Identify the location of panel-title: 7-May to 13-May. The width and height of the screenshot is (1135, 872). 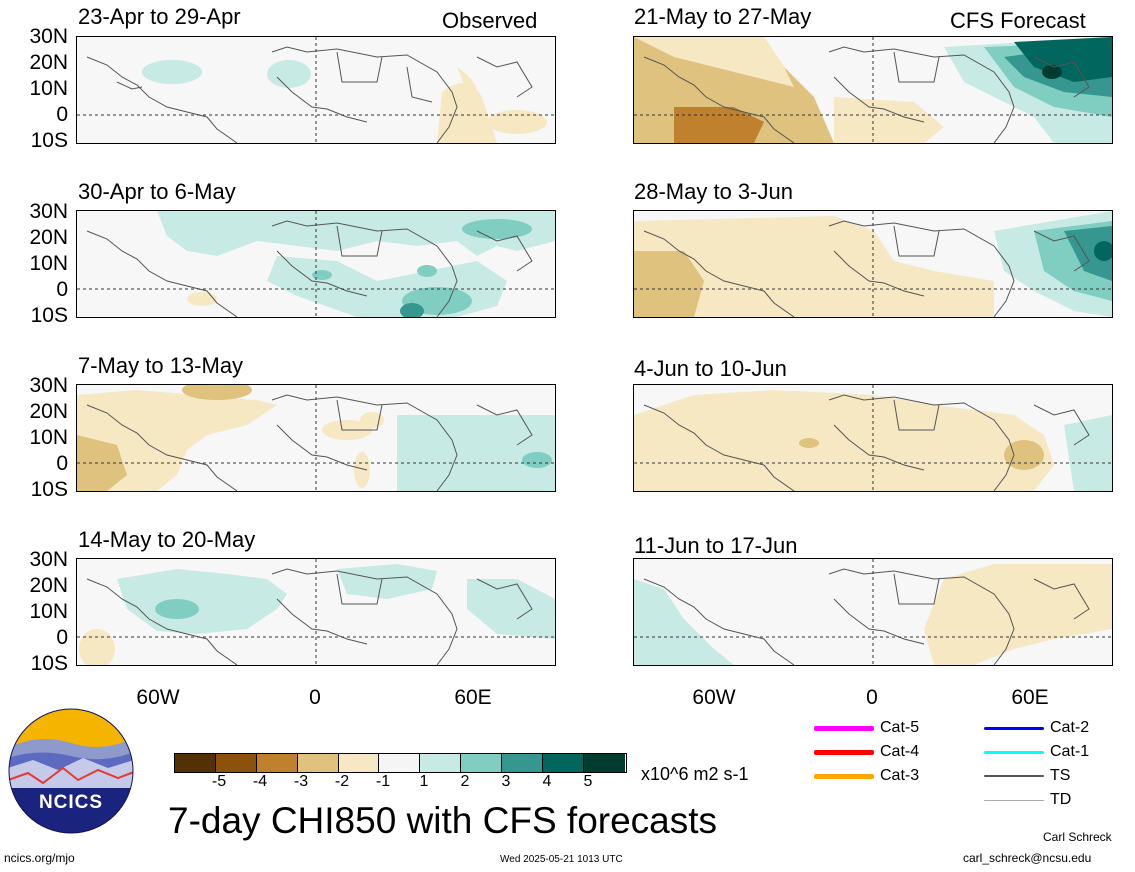
(161, 365).